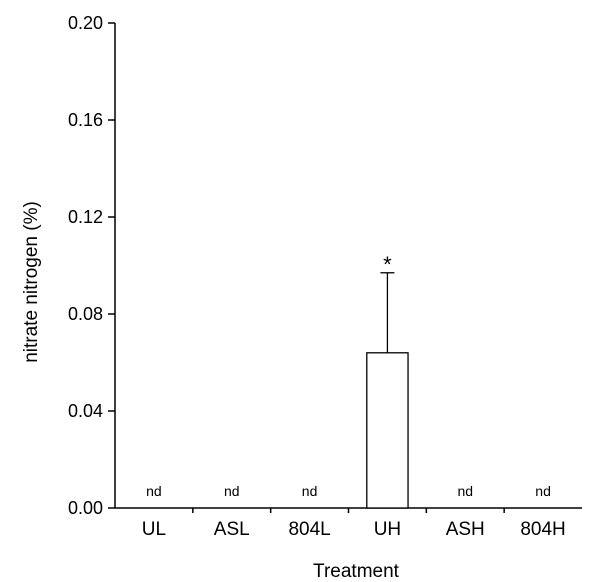 The image size is (596, 582). Describe the element at coordinates (465, 529) in the screenshot. I see `x-tick-label: ASH` at that location.